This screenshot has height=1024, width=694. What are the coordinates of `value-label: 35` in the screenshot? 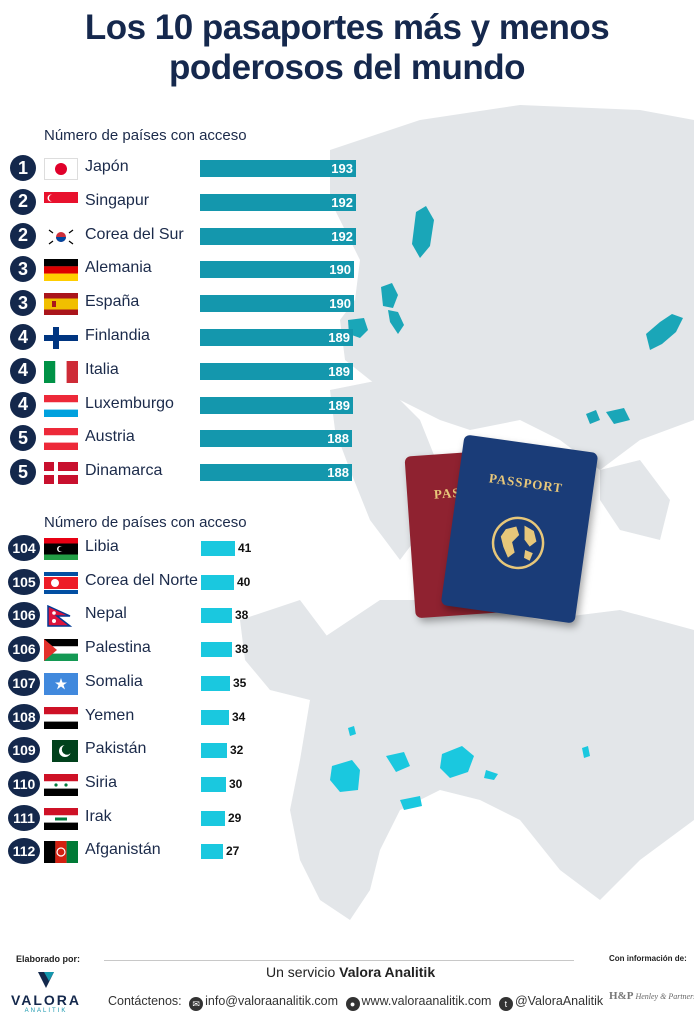 It's located at (240, 682).